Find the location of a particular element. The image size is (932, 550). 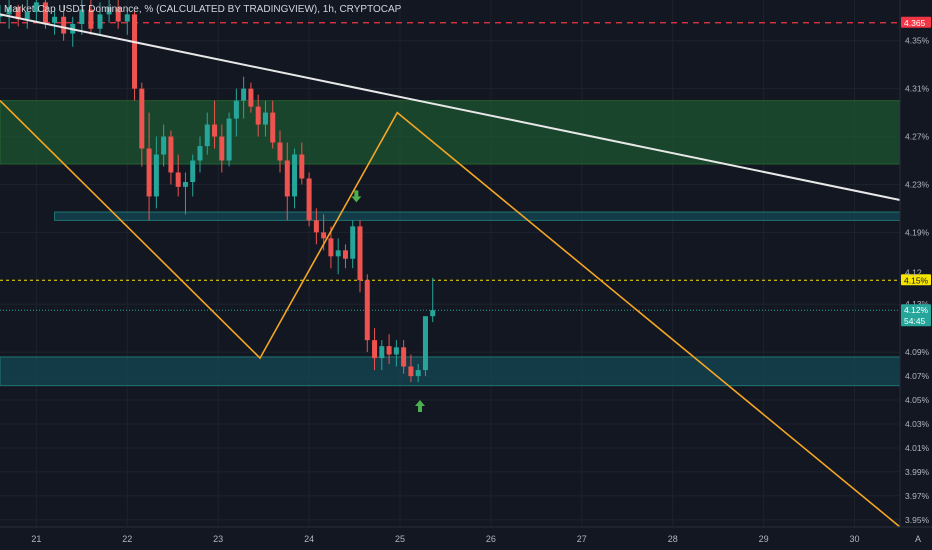

x-tick-label: 26 is located at coordinates (491, 539).